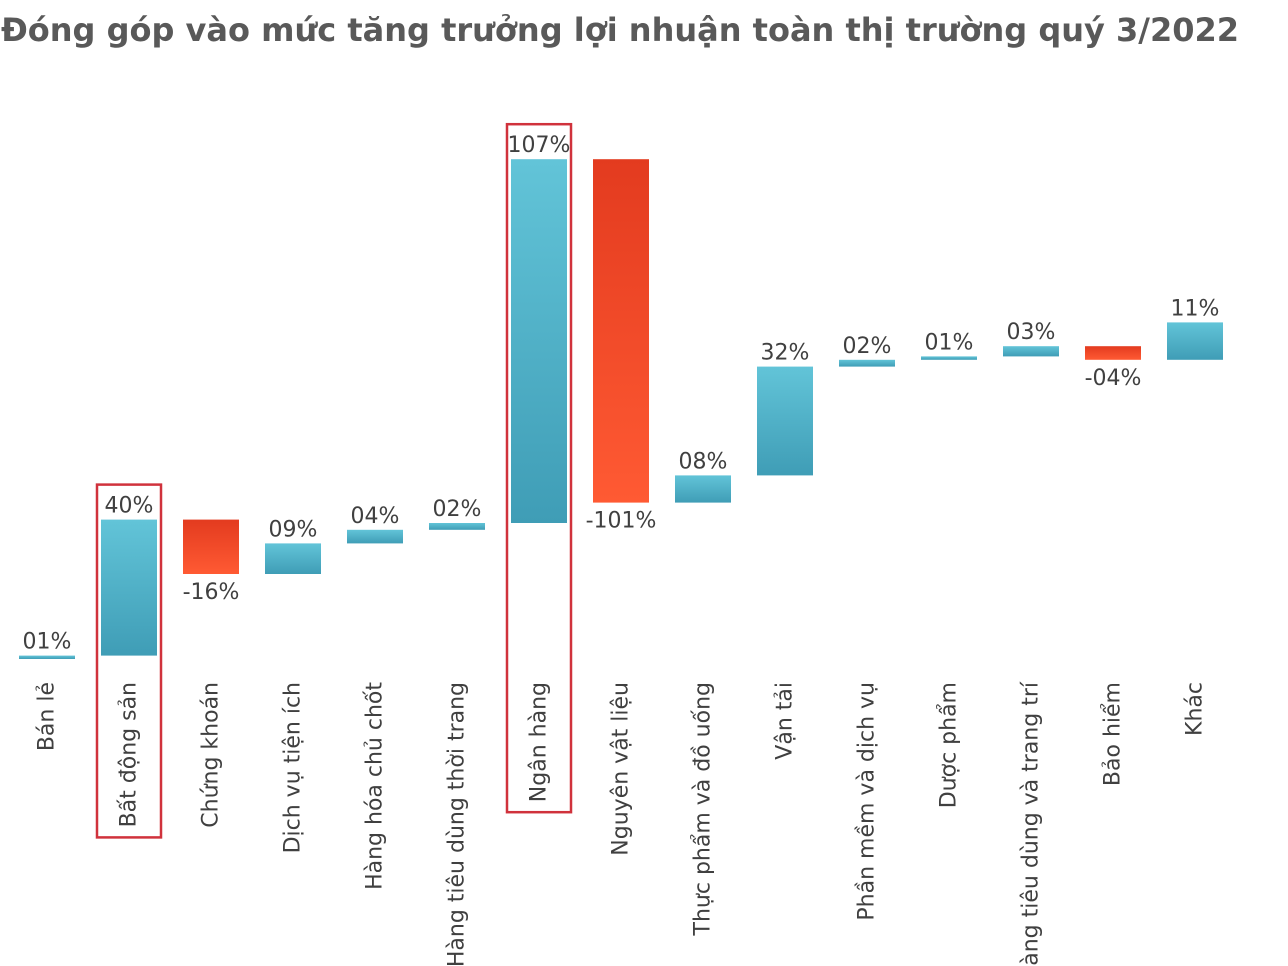  Describe the element at coordinates (539, 742) in the screenshot. I see `category-label-7: Ngân hàng` at that location.